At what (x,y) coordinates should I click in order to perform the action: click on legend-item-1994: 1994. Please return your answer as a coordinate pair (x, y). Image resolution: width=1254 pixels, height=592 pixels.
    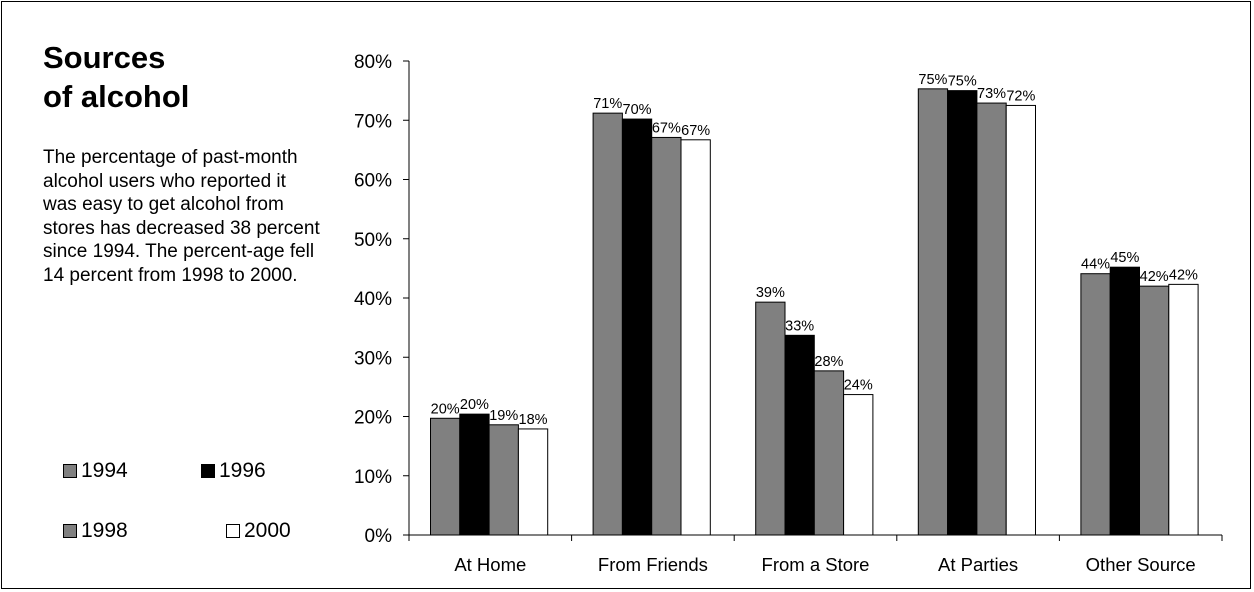
    Looking at the image, I should click on (95, 471).